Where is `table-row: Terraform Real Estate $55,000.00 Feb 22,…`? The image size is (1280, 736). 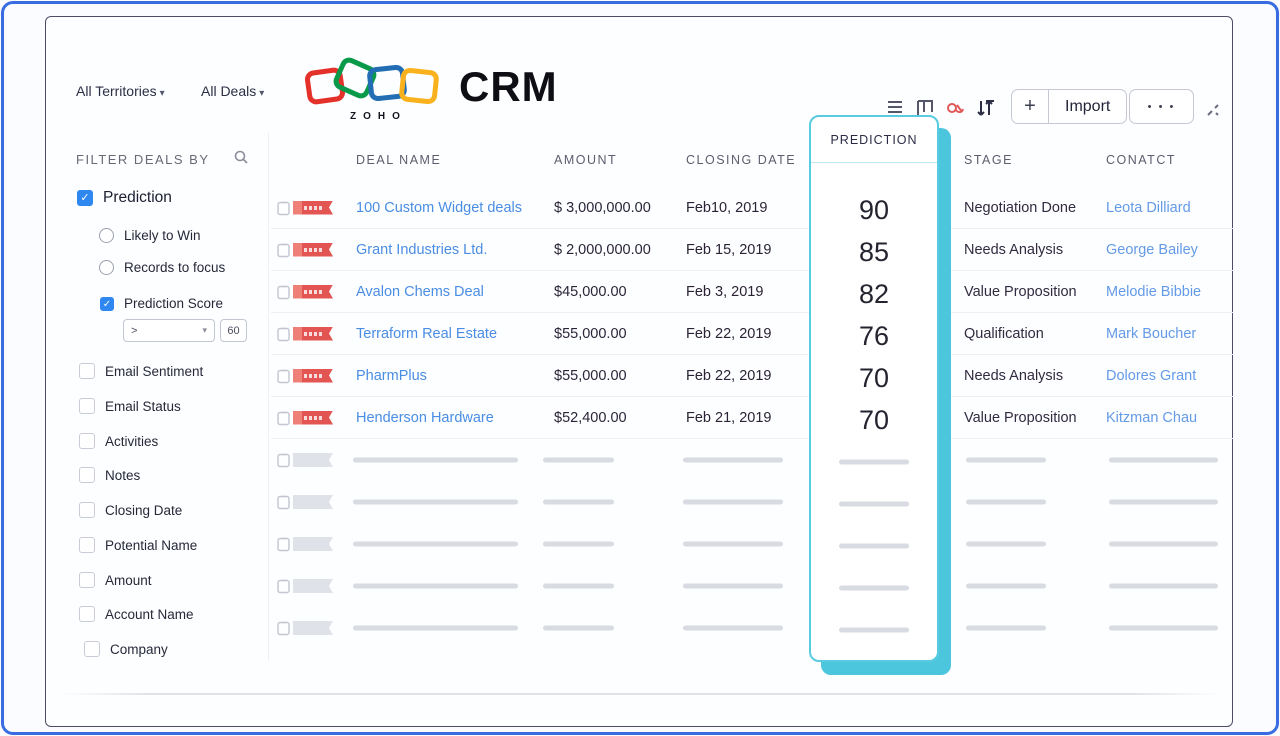 table-row: Terraform Real Estate $55,000.00 Feb 22,… is located at coordinates (752, 334).